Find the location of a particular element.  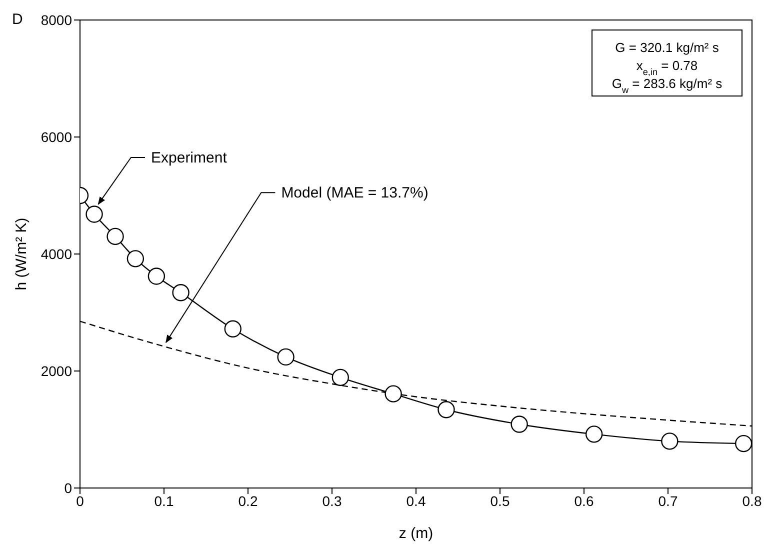

y-tick-label: 8000 is located at coordinates (56, 20).